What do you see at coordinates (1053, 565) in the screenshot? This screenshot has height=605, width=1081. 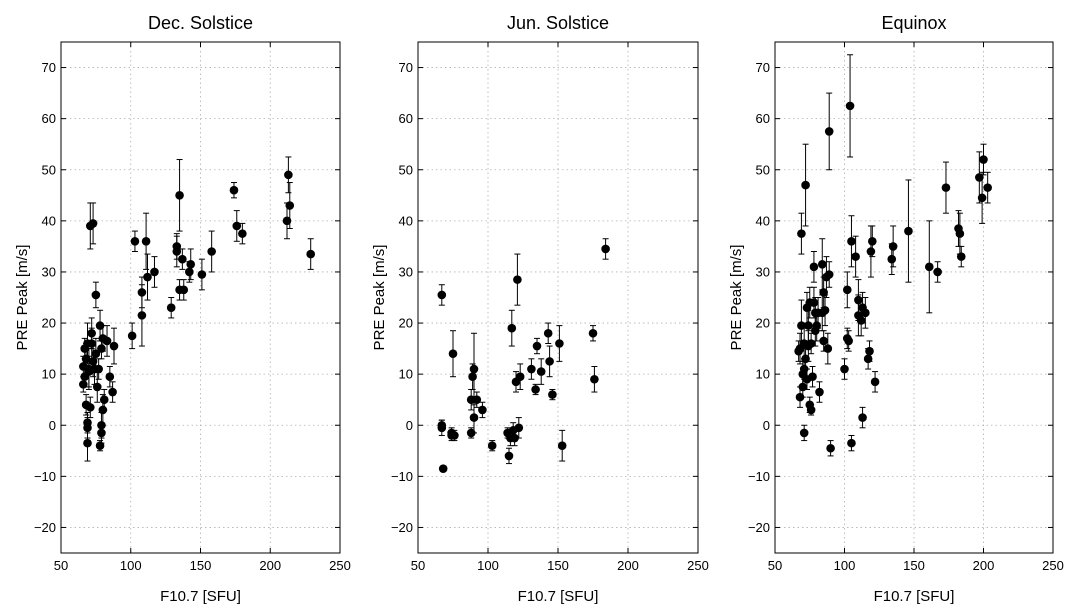 I see `x-tick-label: 250` at bounding box center [1053, 565].